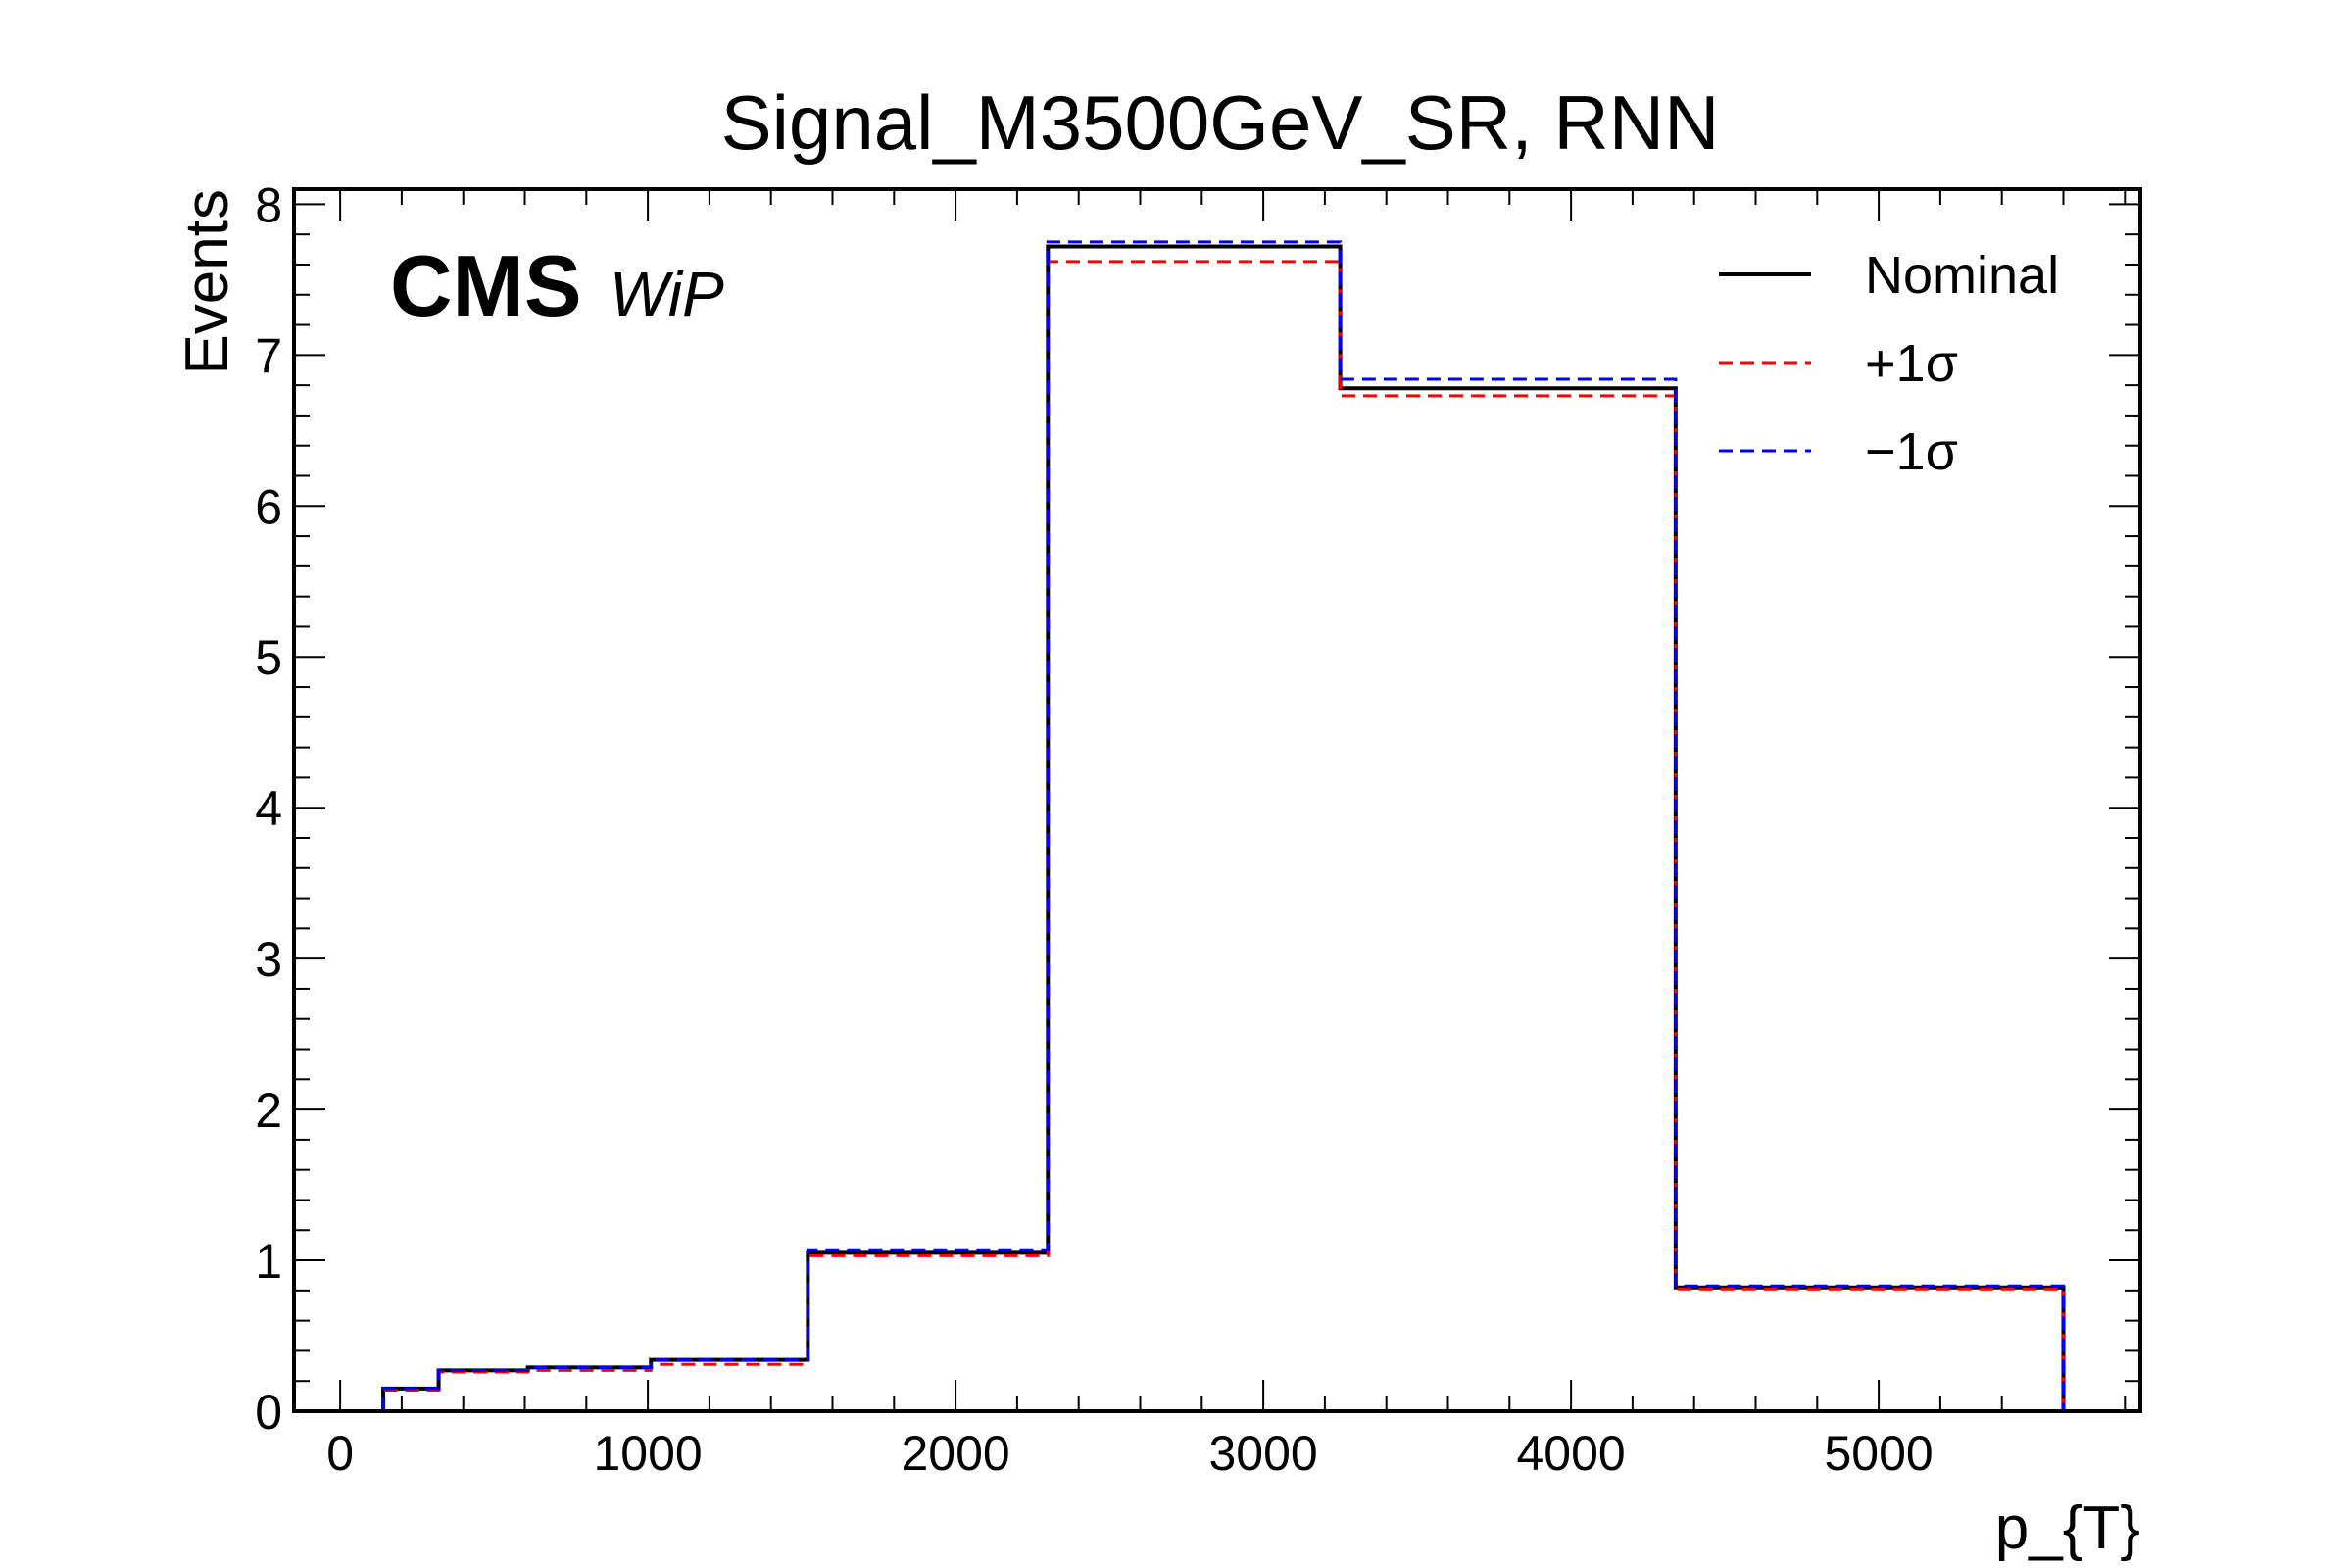 Image resolution: width=2352 pixels, height=1568 pixels. What do you see at coordinates (268, 204) in the screenshot?
I see `y-tick-label: 8` at bounding box center [268, 204].